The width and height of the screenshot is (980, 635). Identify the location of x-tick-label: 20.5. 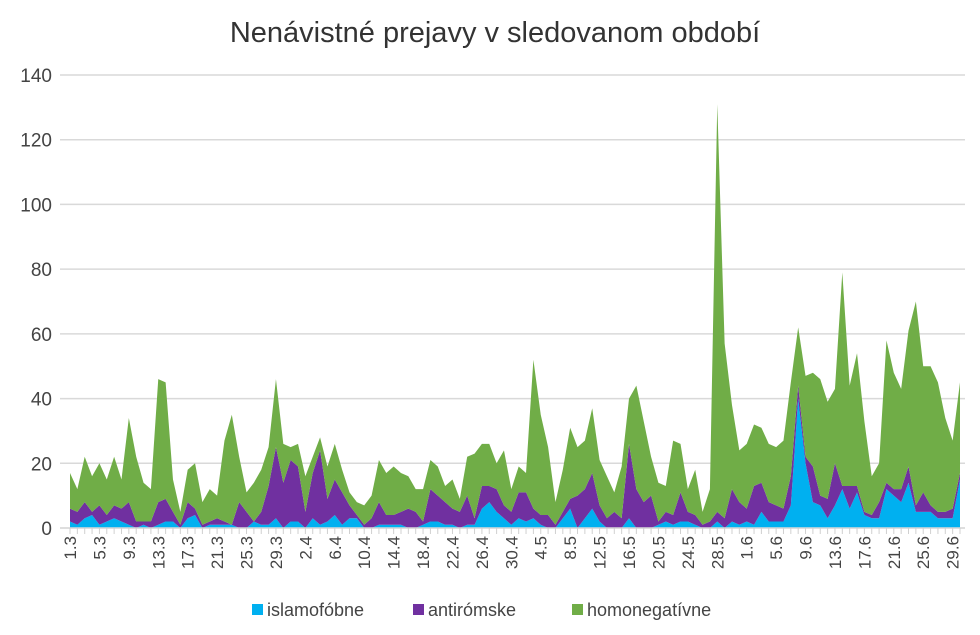
(658, 552).